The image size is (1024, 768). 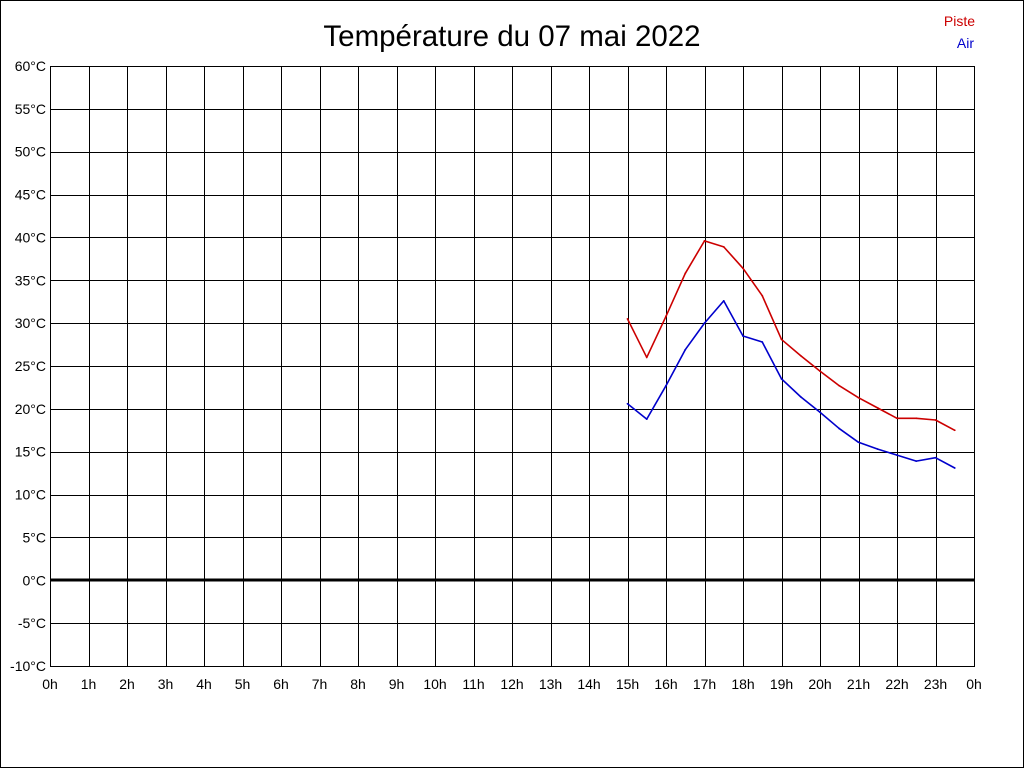 I want to click on y-tick-label: 10°C, so click(x=30, y=495).